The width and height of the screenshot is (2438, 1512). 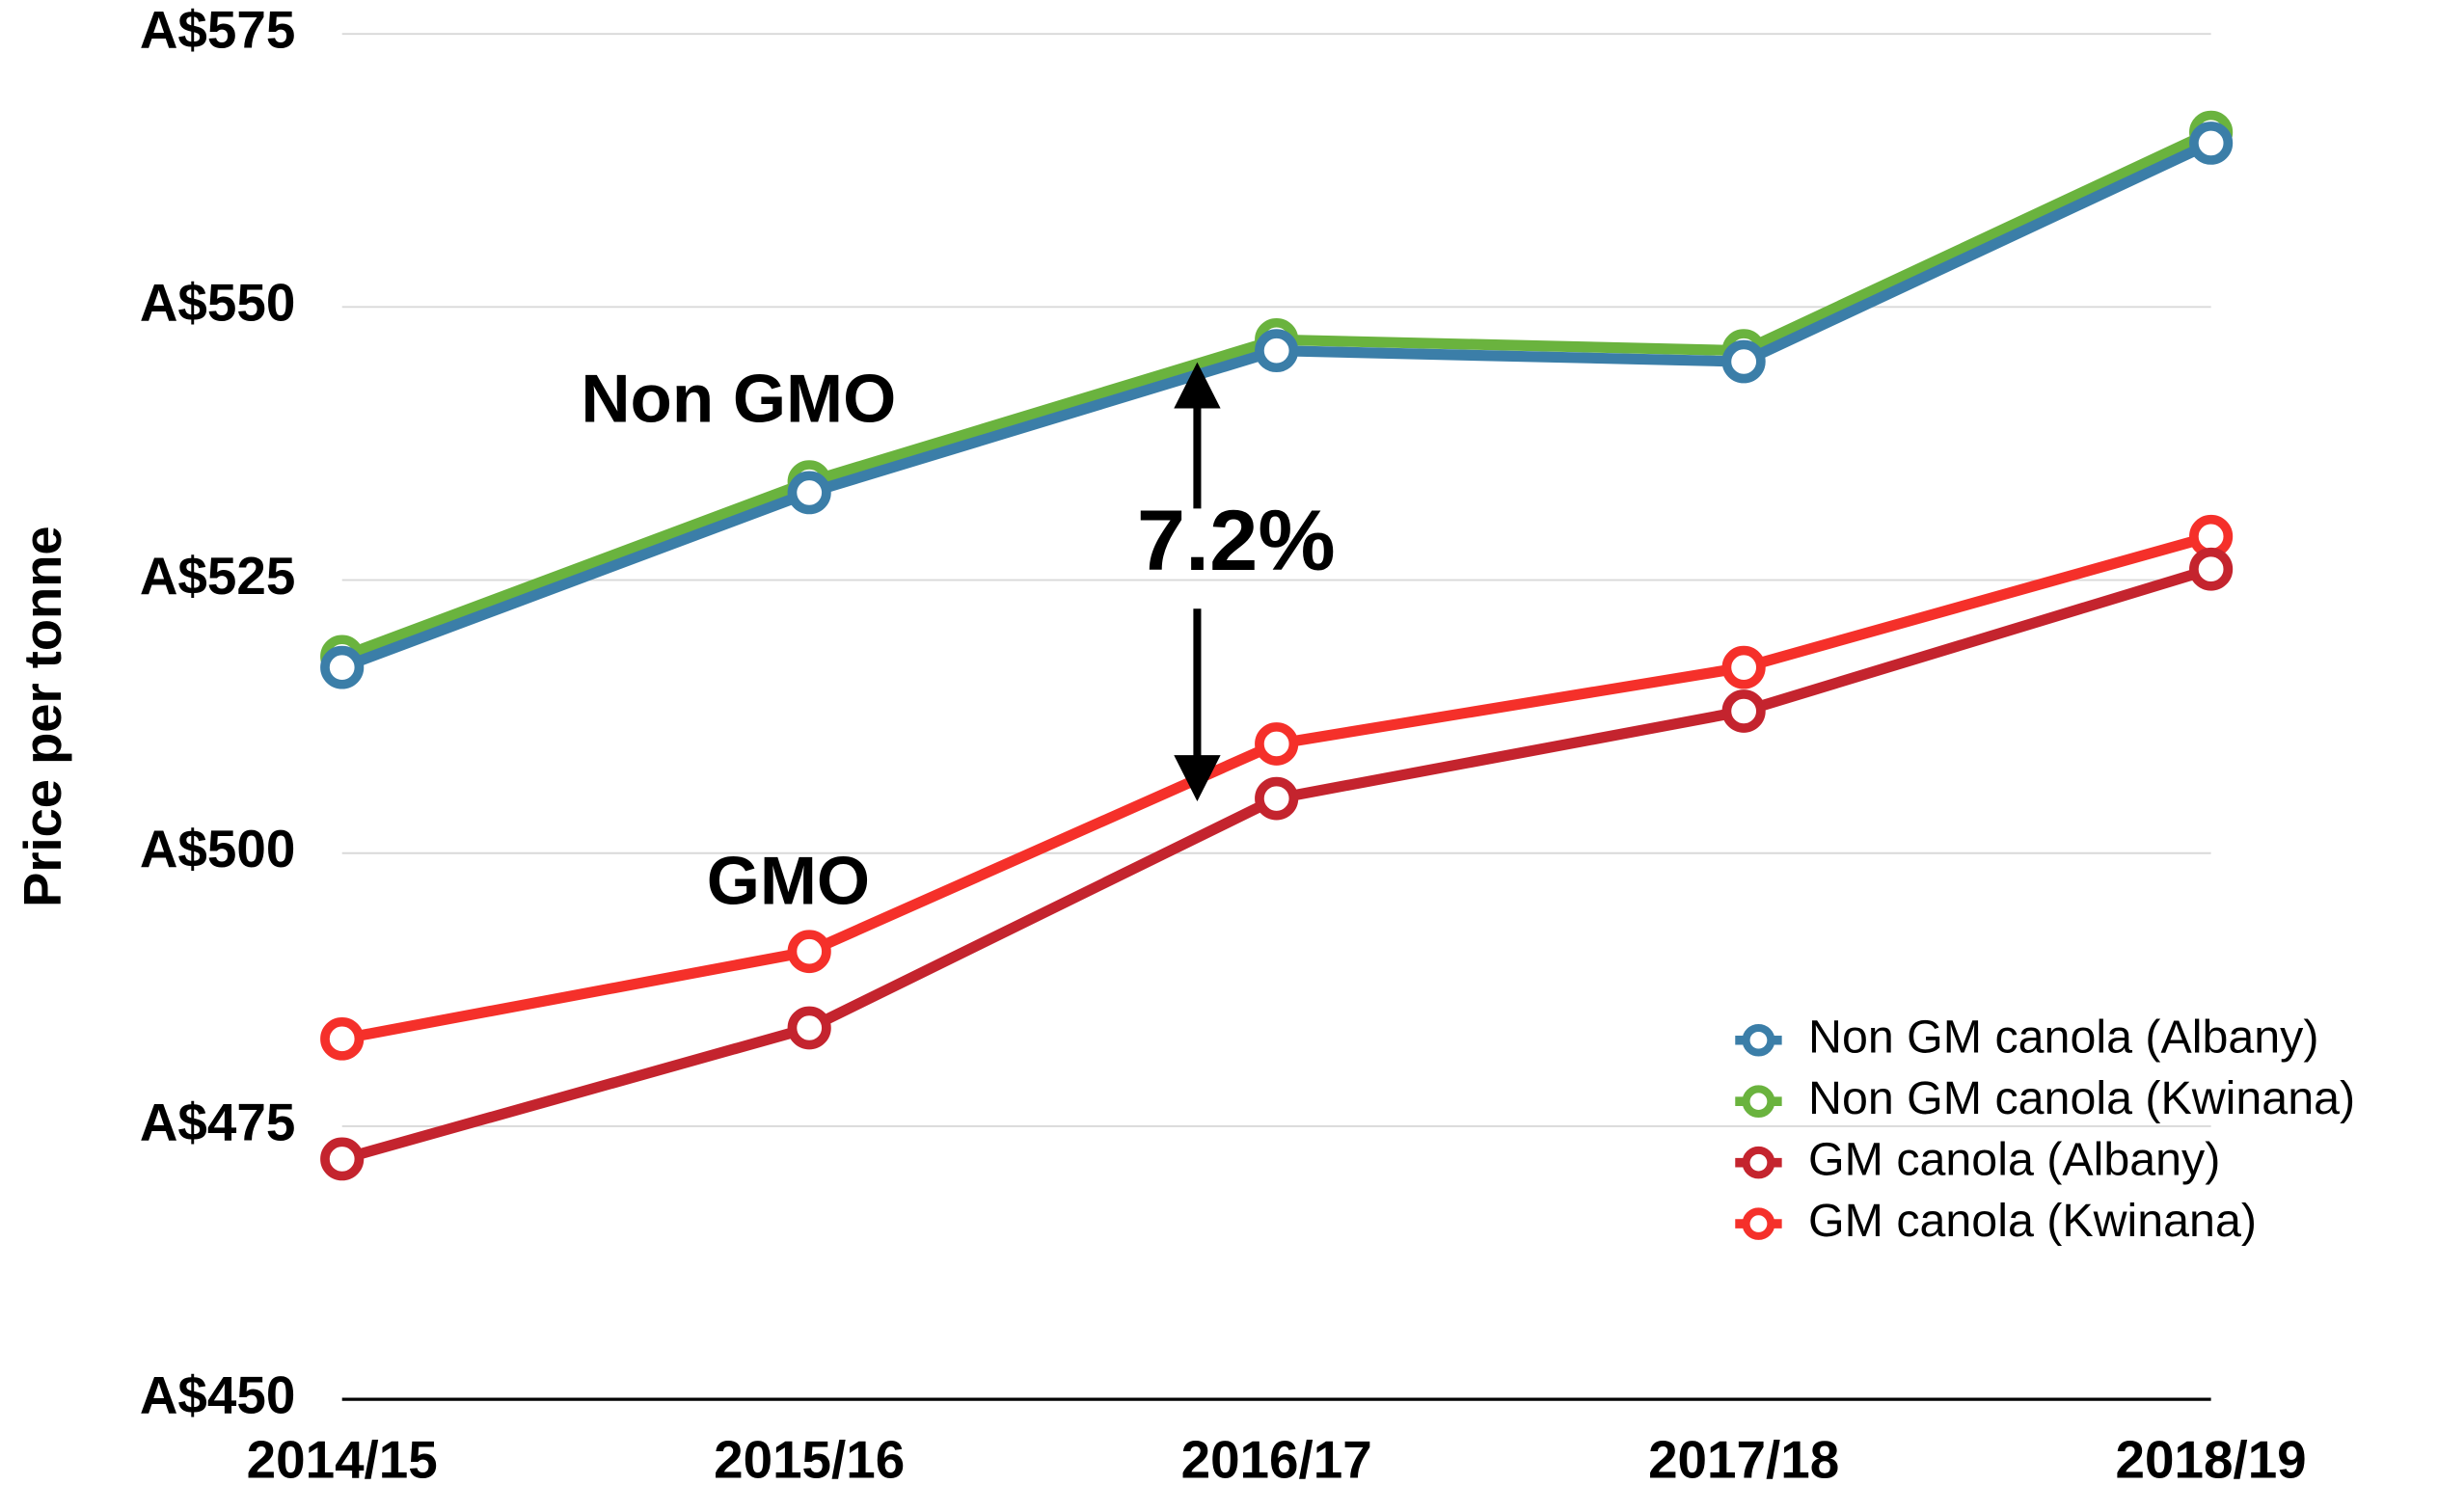 I want to click on x-tick-label: 2014/15, so click(x=342, y=1460).